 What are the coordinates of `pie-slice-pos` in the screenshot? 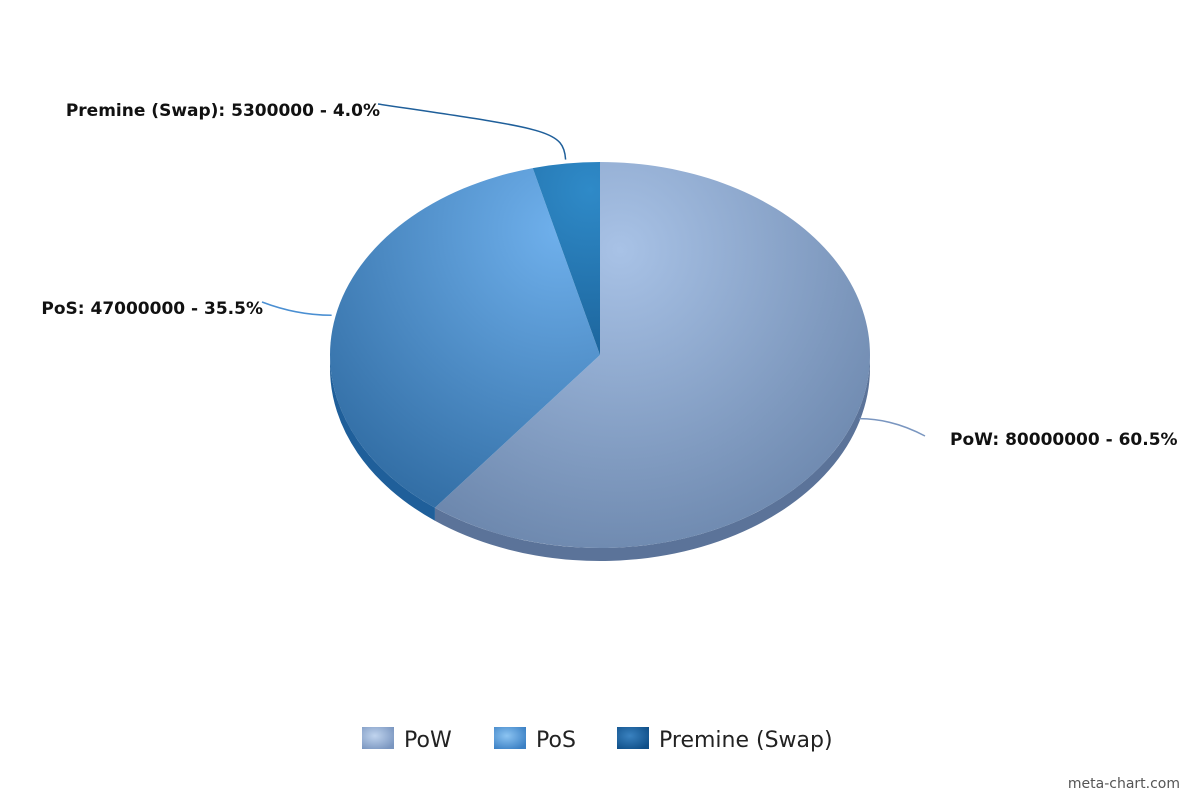 It's located at (464, 338).